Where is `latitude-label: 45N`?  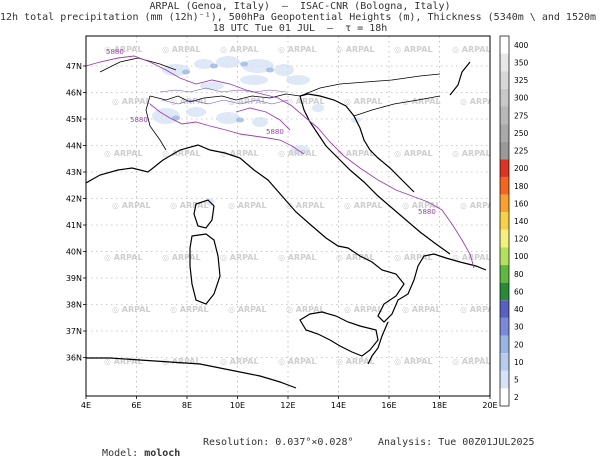
latitude-label: 45N is located at coordinates (74, 119).